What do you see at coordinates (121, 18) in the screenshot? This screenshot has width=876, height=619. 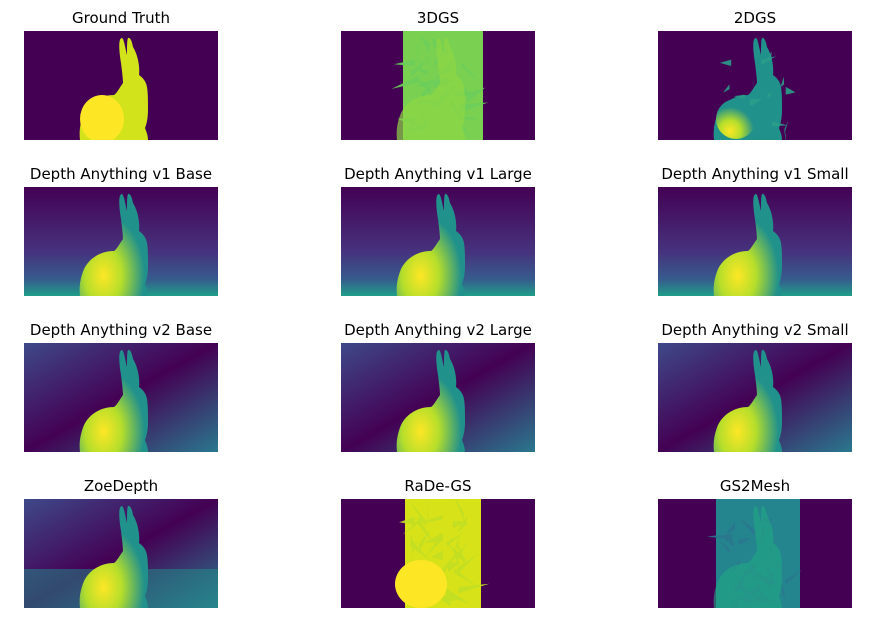 I see `panel-title: Ground Truth` at bounding box center [121, 18].